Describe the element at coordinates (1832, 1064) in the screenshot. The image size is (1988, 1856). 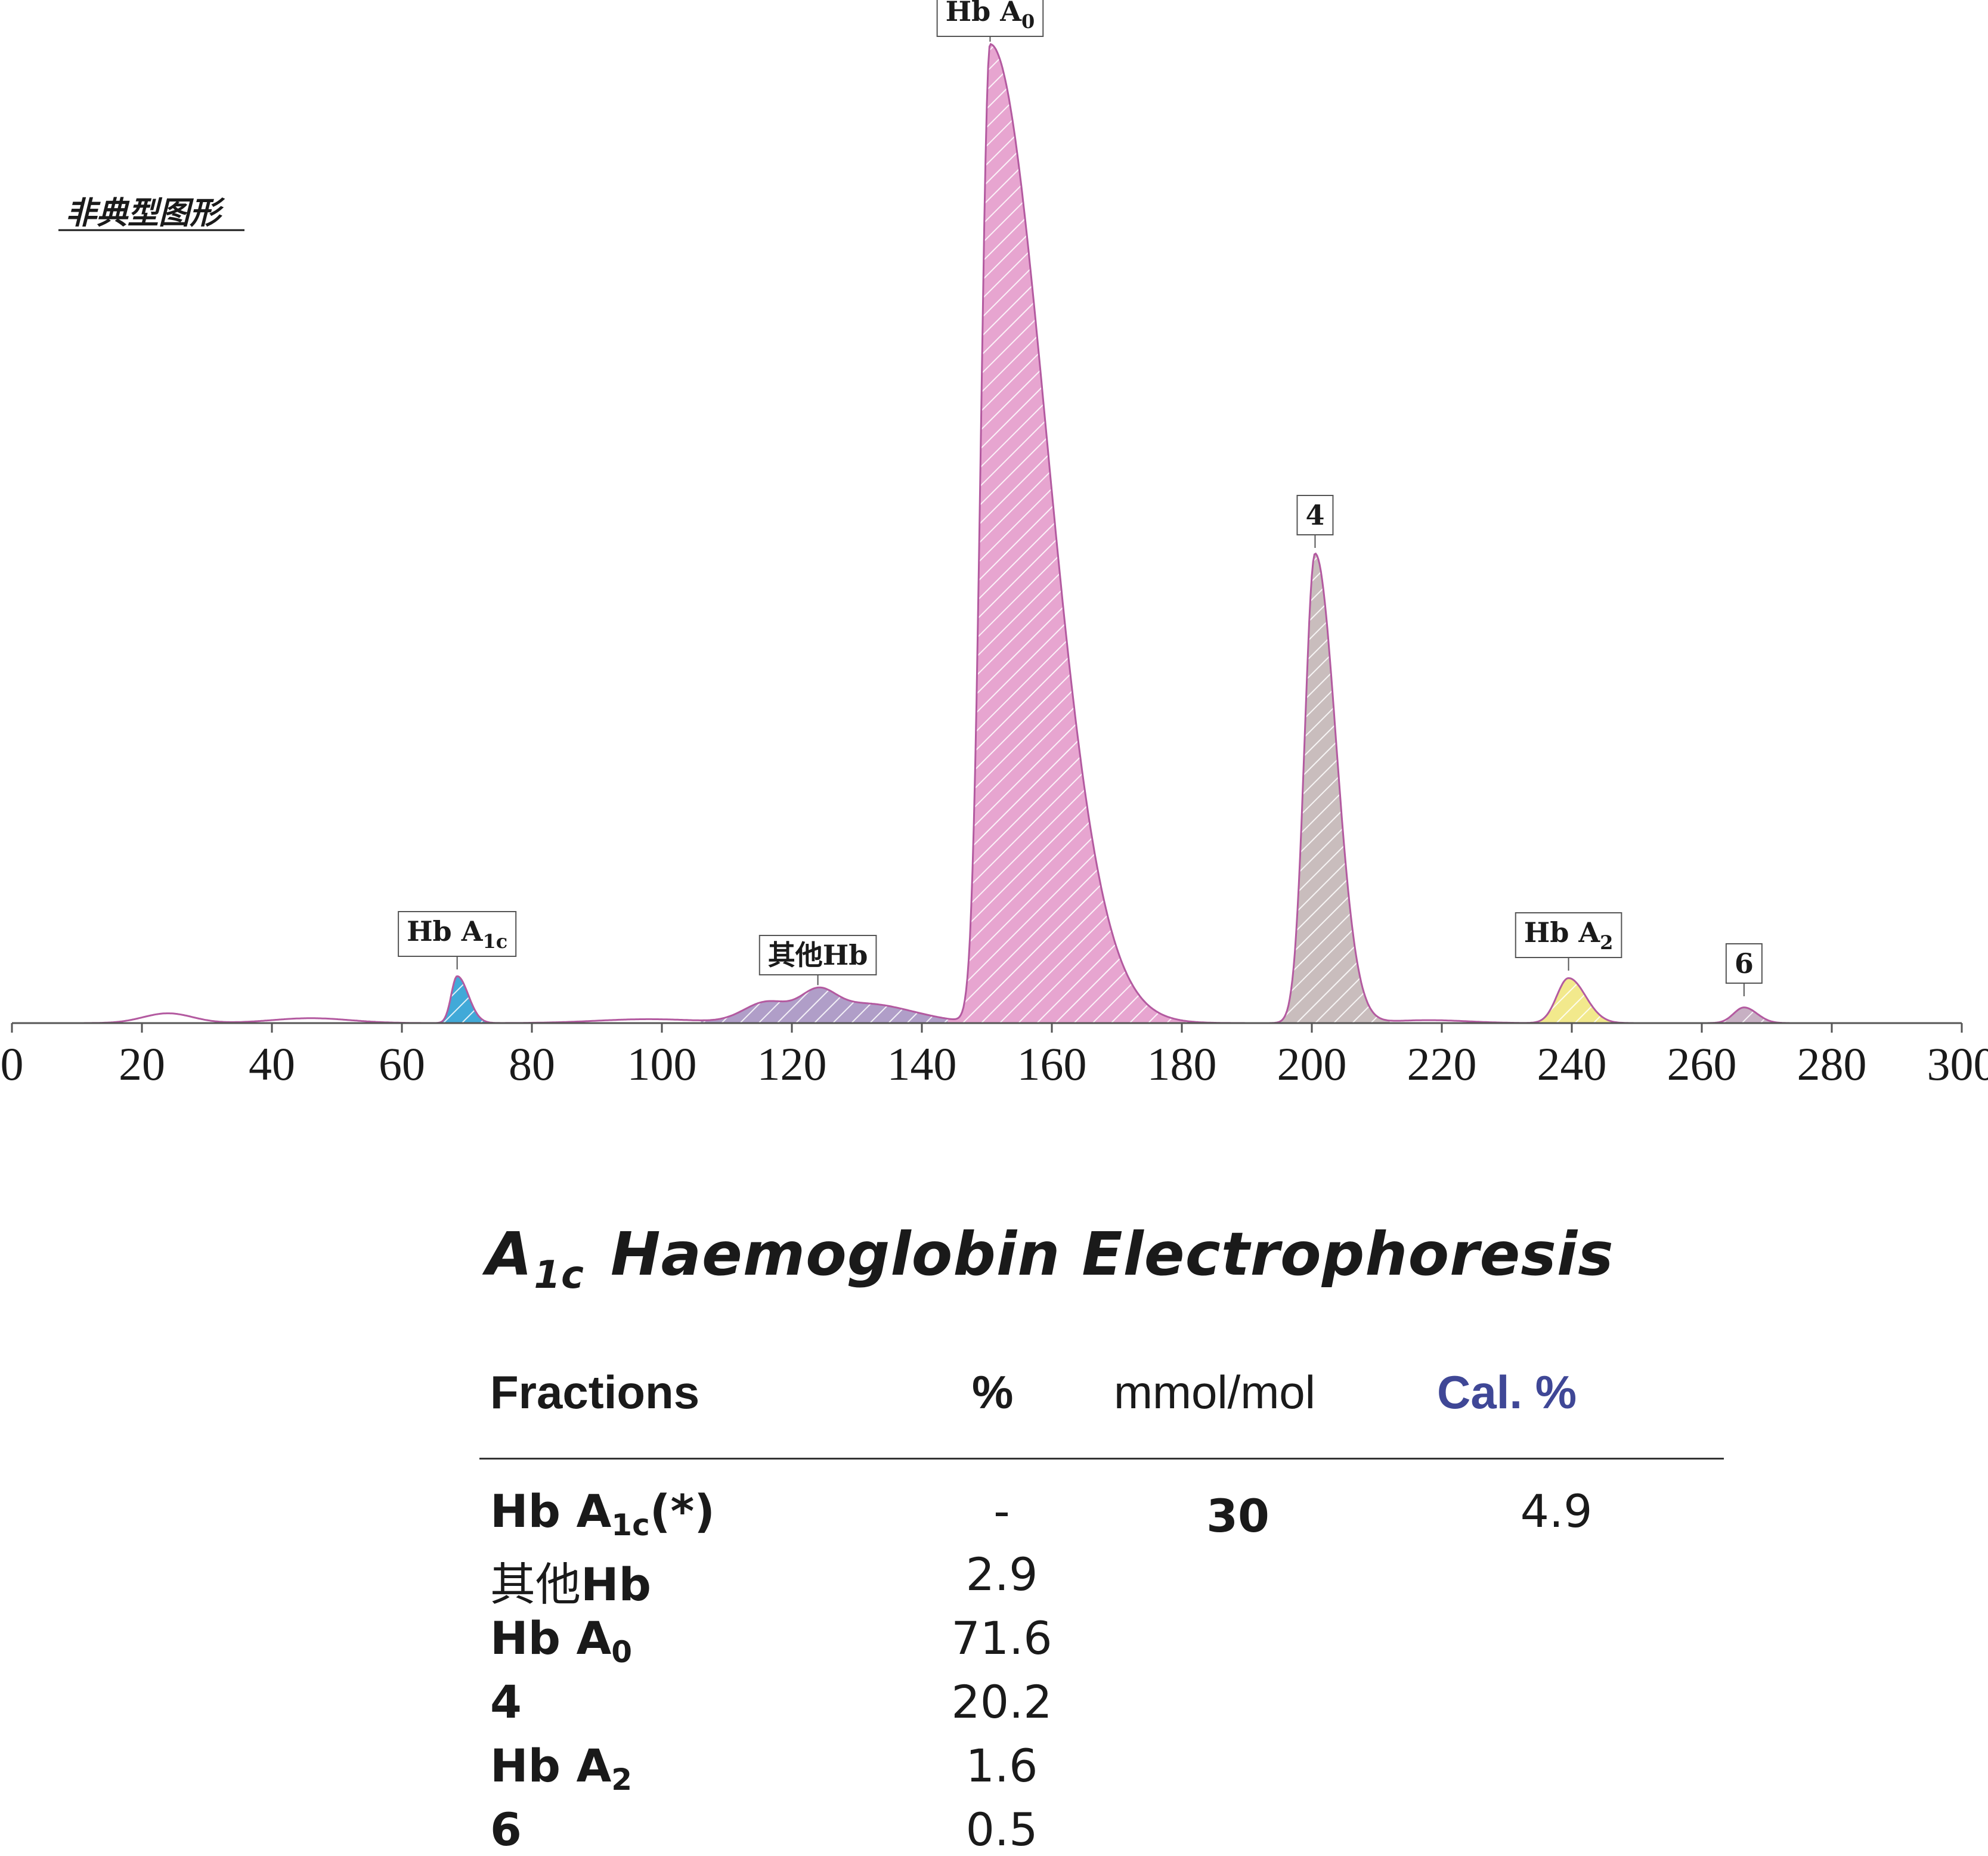
I see `x-tick-label: 280` at that location.